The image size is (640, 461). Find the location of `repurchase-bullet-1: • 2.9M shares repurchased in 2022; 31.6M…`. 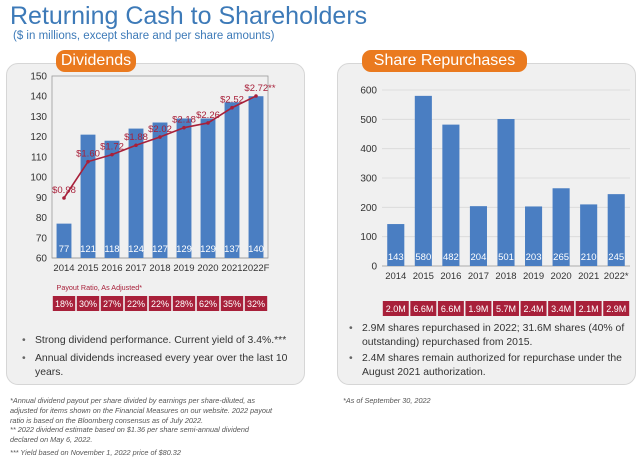

repurchase-bullet-1: • 2.9M shares repurchased in 2022; 31.6M… is located at coordinates (489, 335).